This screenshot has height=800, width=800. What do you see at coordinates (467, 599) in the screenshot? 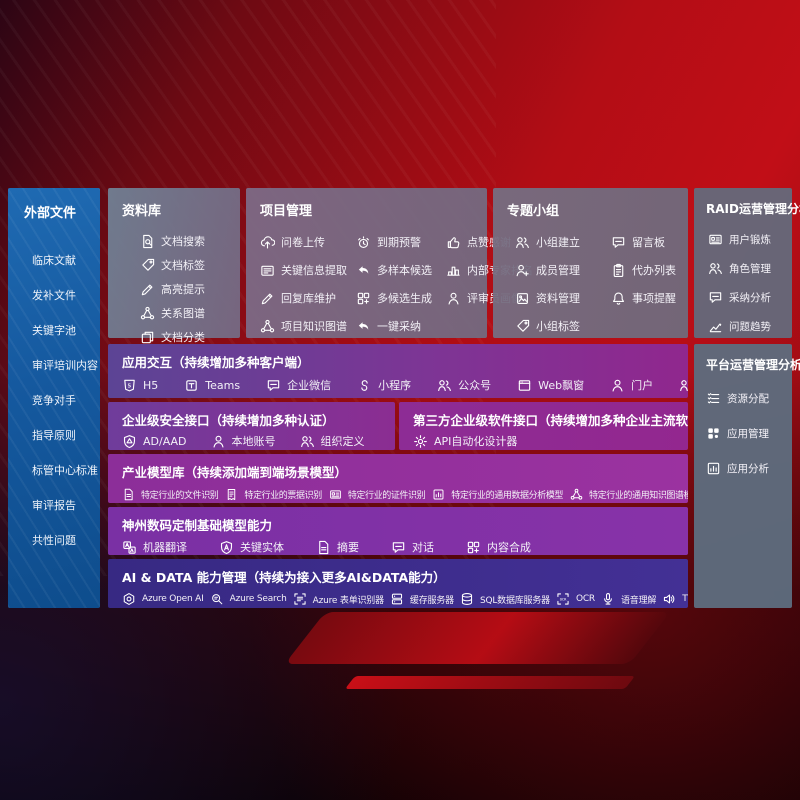
I see `database-icon` at bounding box center [467, 599].